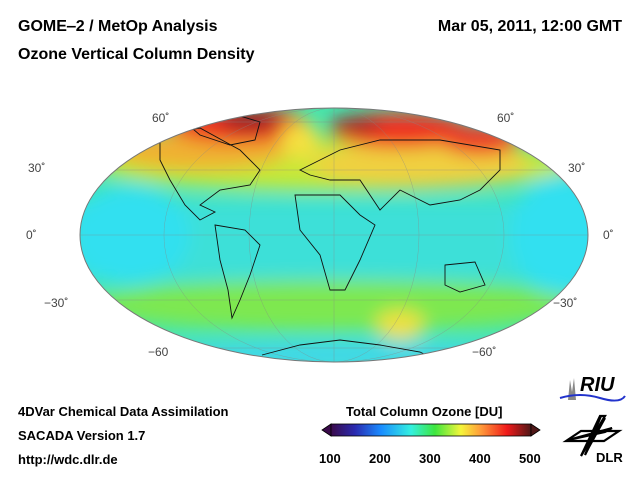 This screenshot has height=480, width=640. Describe the element at coordinates (506, 118) in the screenshot. I see `lat-label-right-60: 60˚` at that location.